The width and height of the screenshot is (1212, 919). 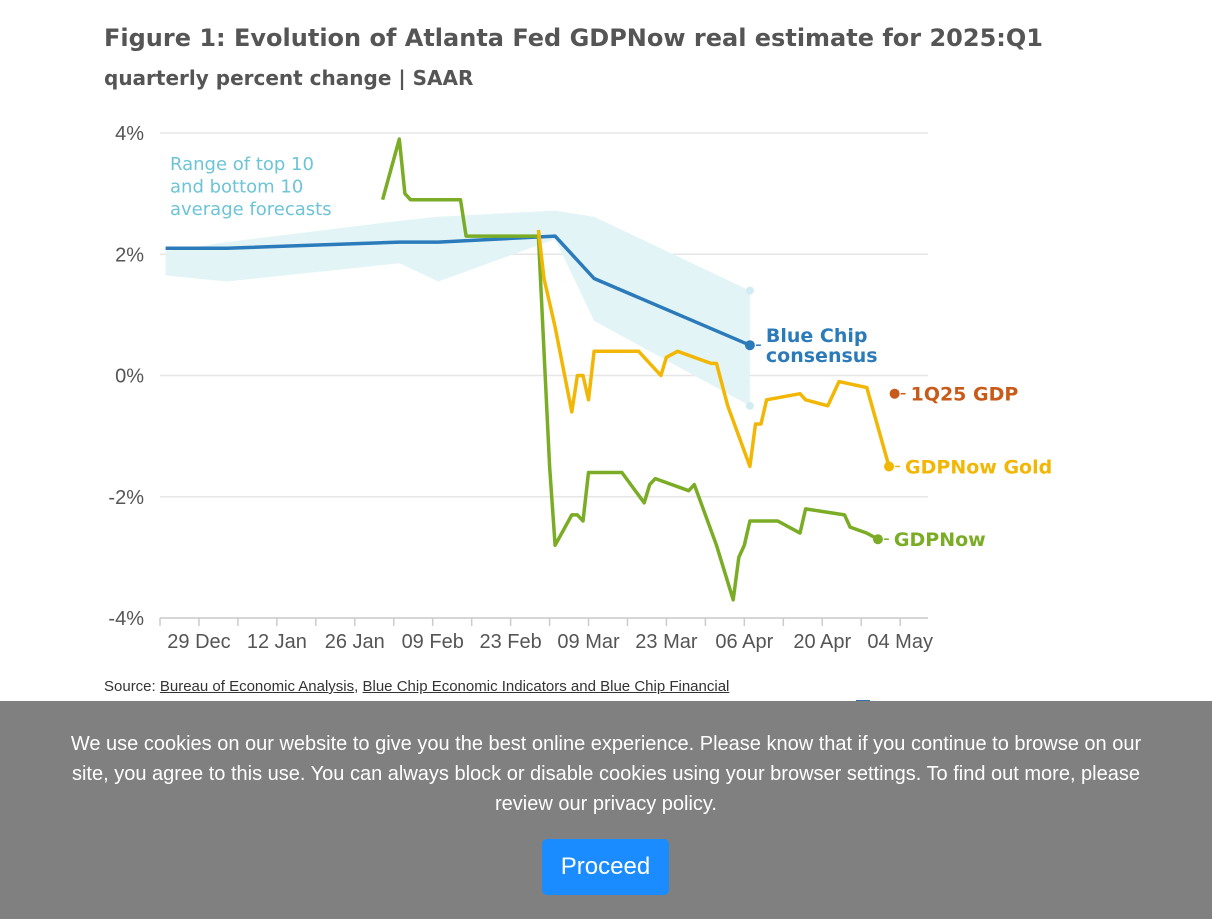 I want to click on range-annotation-line: average forecasts, so click(x=251, y=209).